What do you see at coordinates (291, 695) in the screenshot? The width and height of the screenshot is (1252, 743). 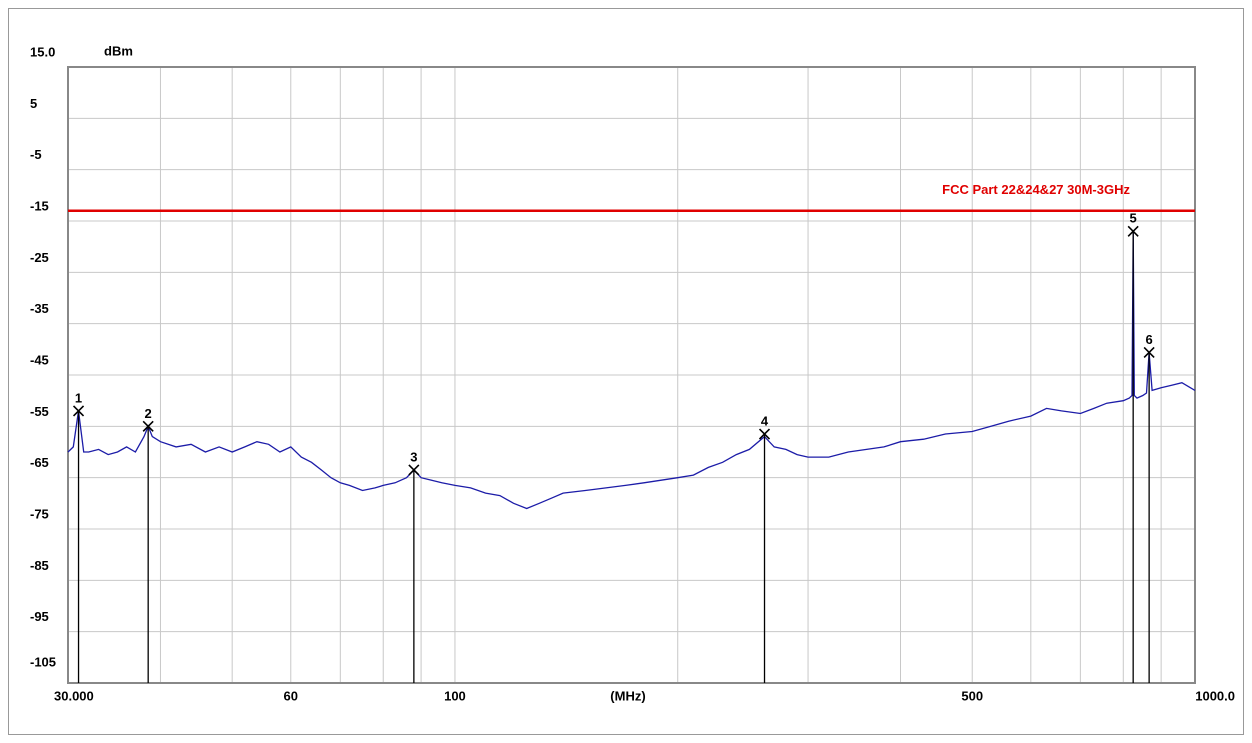 I see `x-tick-label: 60` at bounding box center [291, 695].